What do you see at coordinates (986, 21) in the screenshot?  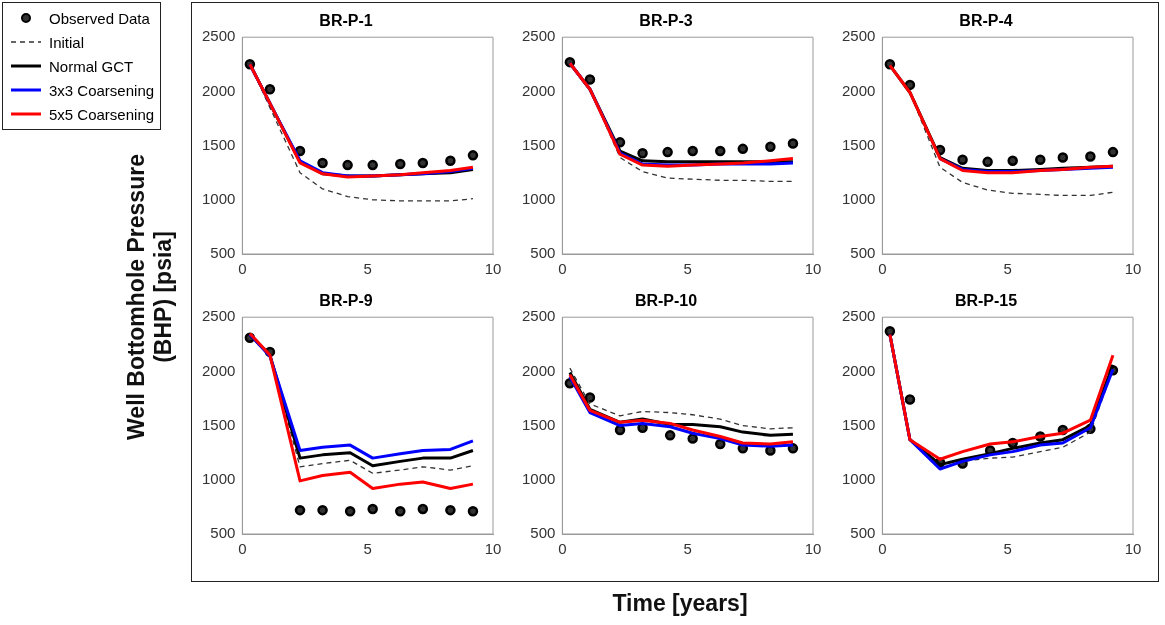 I see `chart-title: BR-P-4` at bounding box center [986, 21].